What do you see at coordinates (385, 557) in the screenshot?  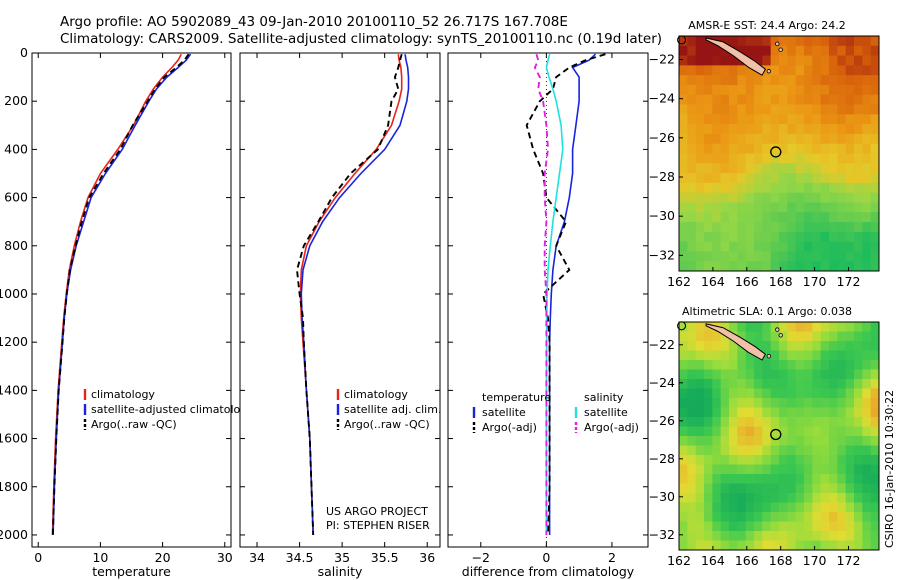 I see `x-tick-label: 35.5` at bounding box center [385, 557].